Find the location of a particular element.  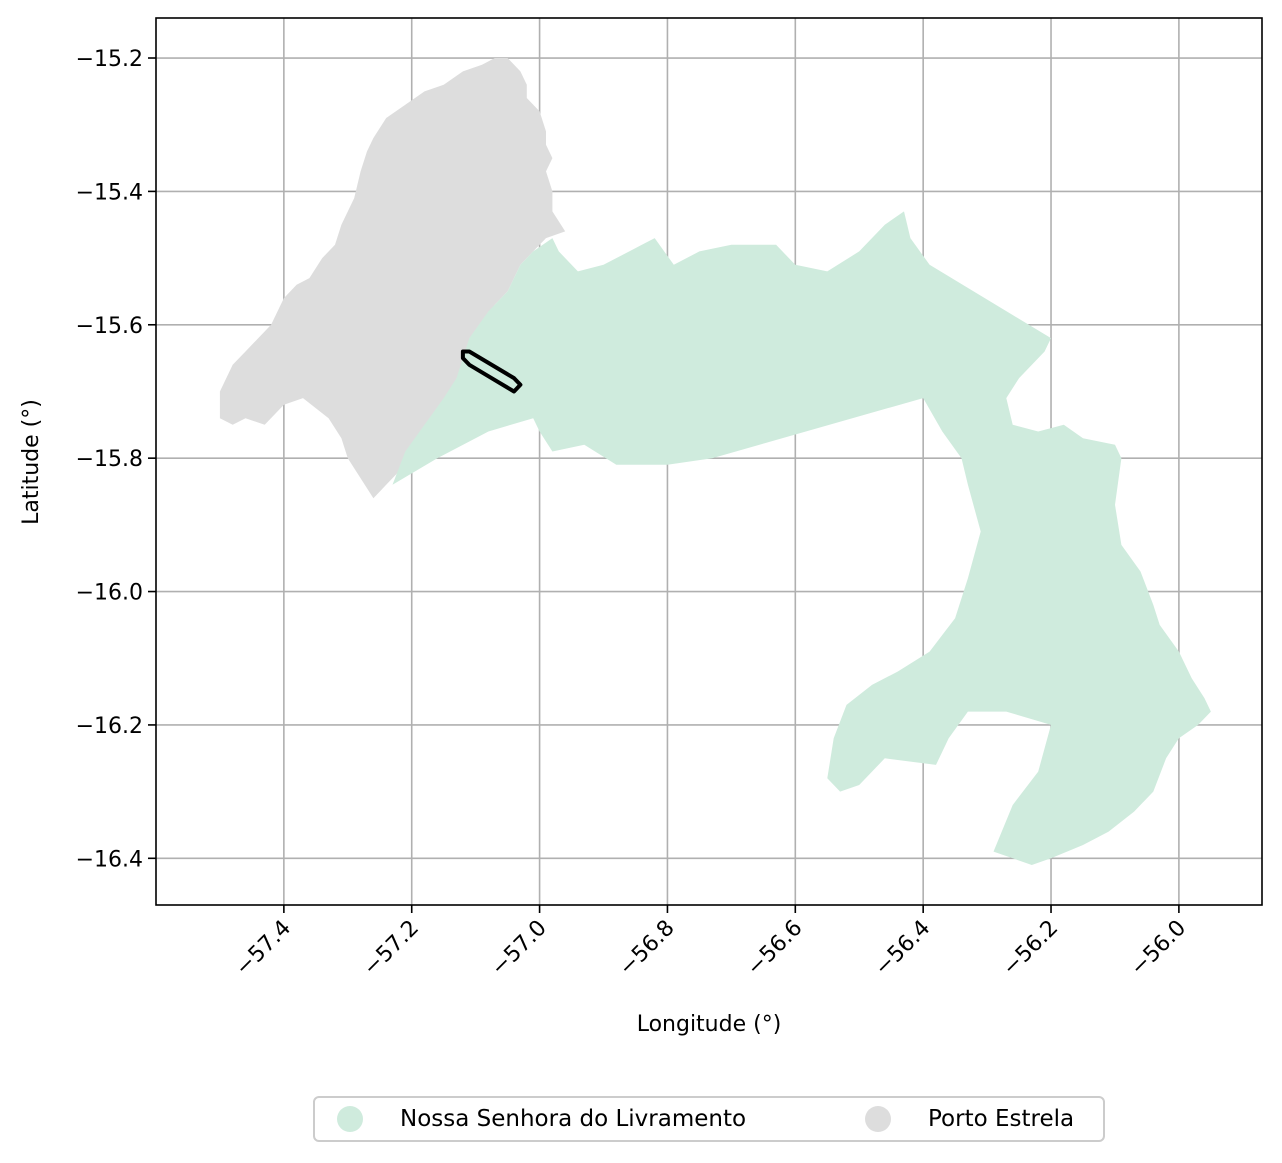

y-tick-label: −15.8 is located at coordinates (109, 459).